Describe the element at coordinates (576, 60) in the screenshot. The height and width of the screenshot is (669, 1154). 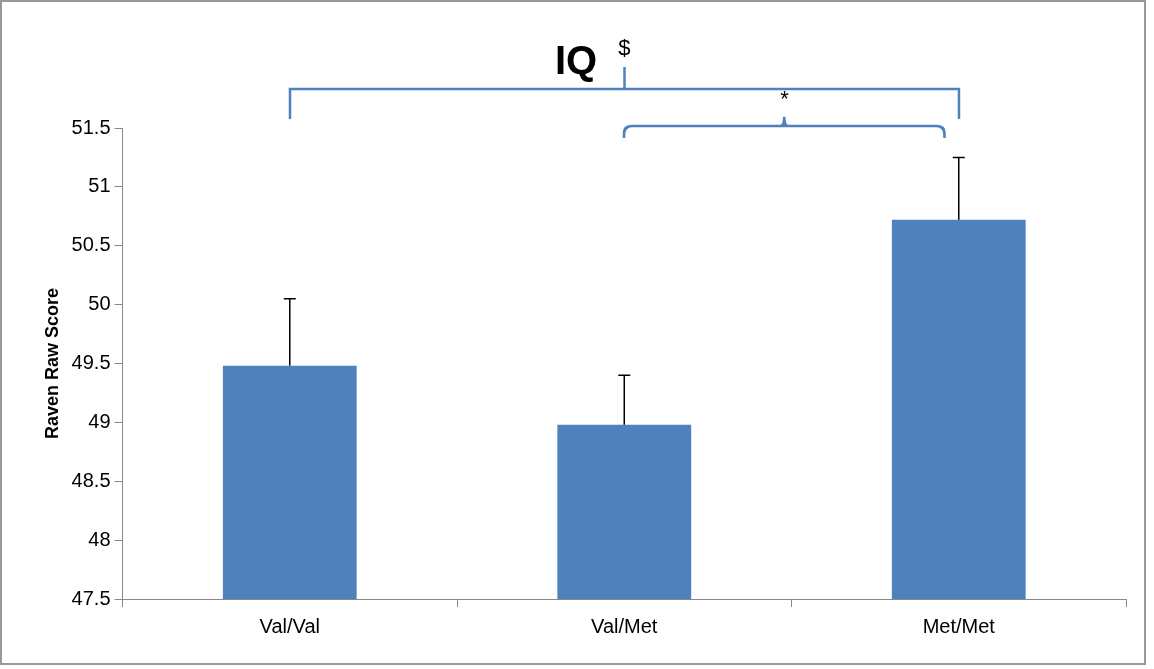
I see `chart-title: IQ` at that location.